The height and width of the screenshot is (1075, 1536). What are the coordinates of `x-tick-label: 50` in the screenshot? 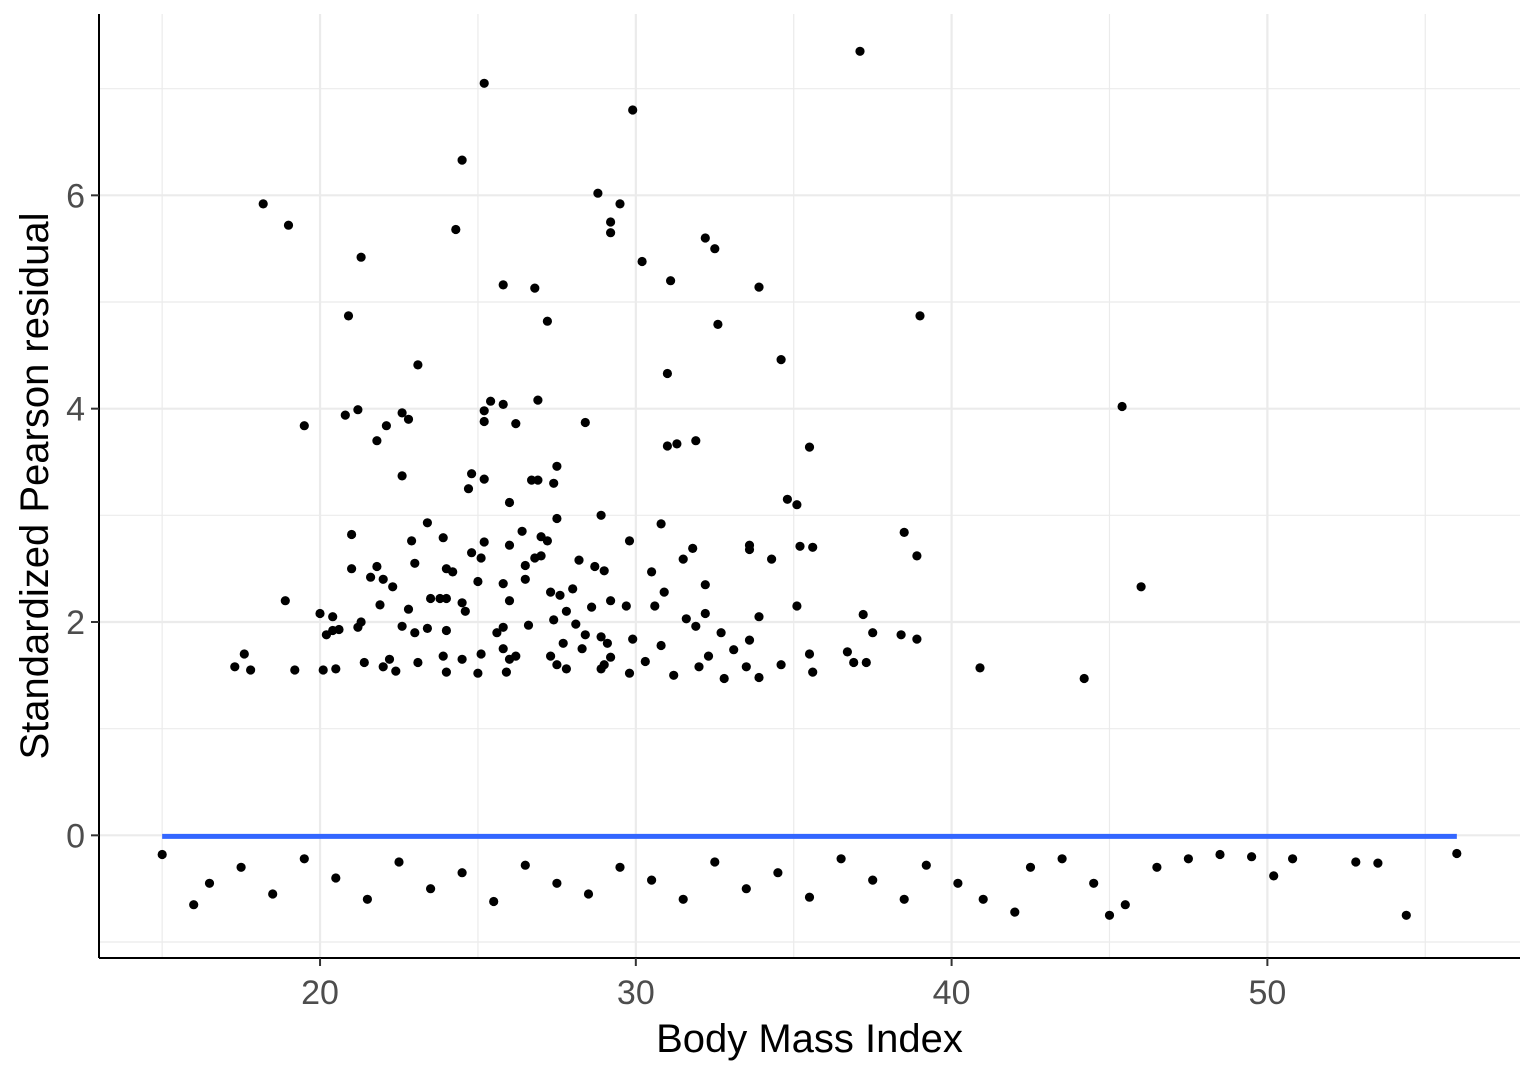 It's located at (1267, 993).